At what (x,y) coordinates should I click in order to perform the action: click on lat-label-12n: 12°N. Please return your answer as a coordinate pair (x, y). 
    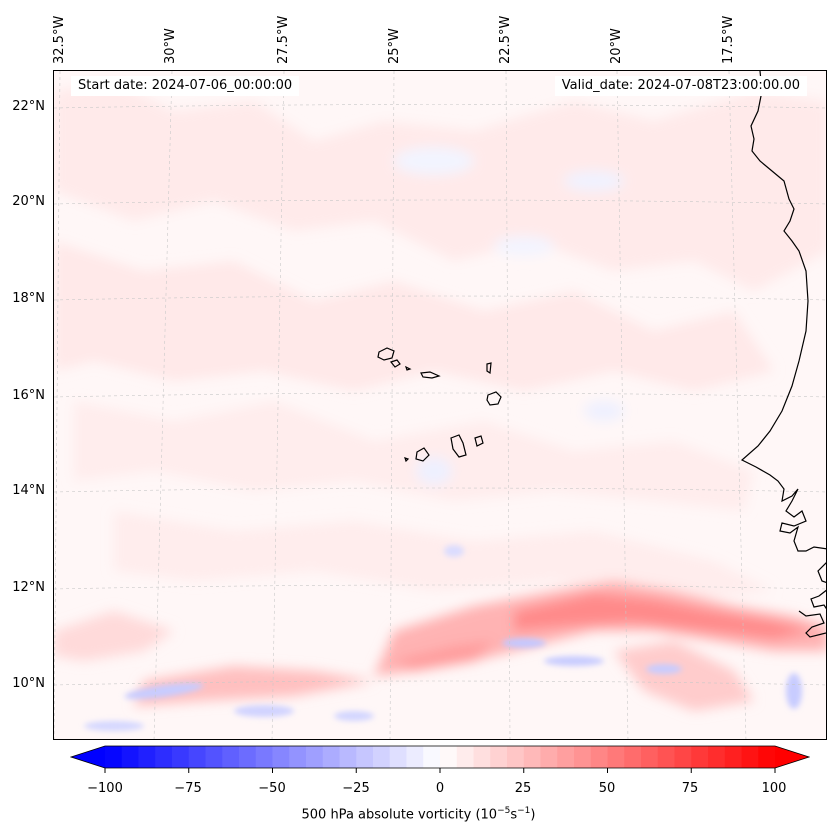
    Looking at the image, I should click on (28, 587).